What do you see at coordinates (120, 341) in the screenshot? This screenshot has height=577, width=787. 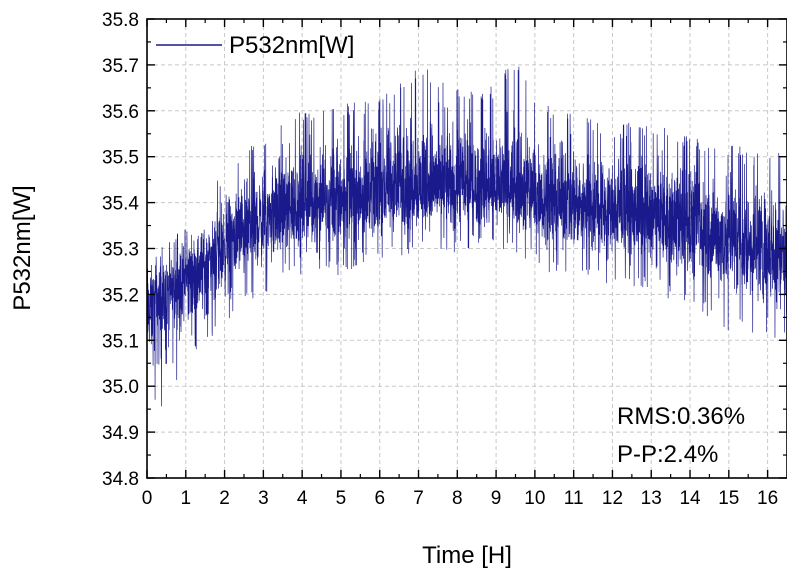 I see `y-tick-label: 35.1` at bounding box center [120, 341].